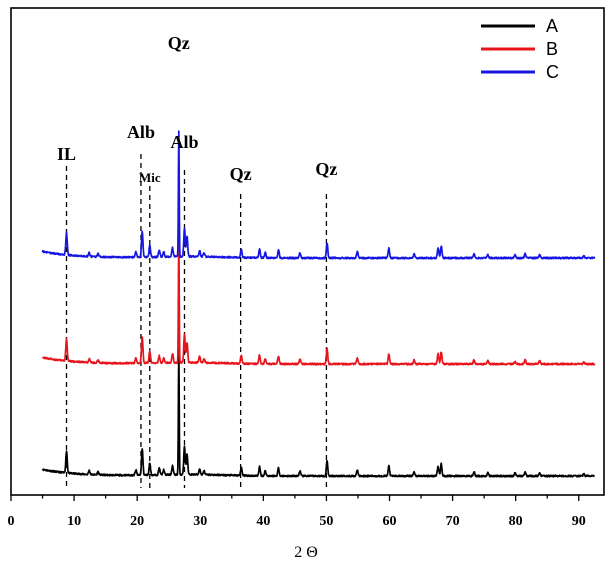  What do you see at coordinates (137, 521) in the screenshot?
I see `x-tick-label: 20` at bounding box center [137, 521].